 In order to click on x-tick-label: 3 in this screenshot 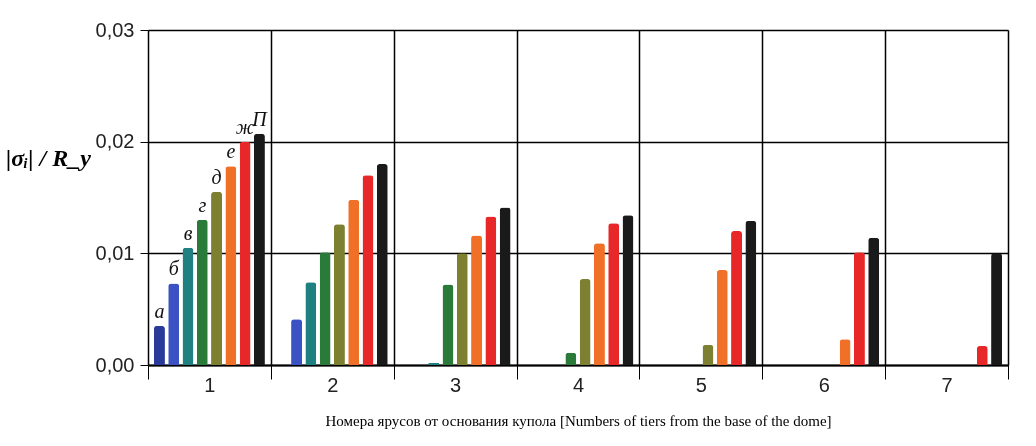, I will do `click(456, 384)`.